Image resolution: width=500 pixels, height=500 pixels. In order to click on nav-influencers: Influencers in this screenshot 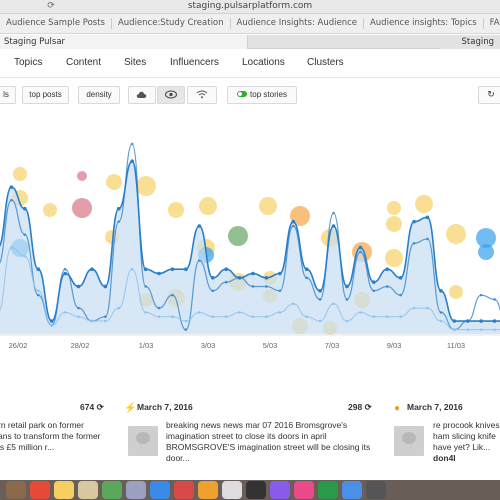, I will do `click(194, 62)`.